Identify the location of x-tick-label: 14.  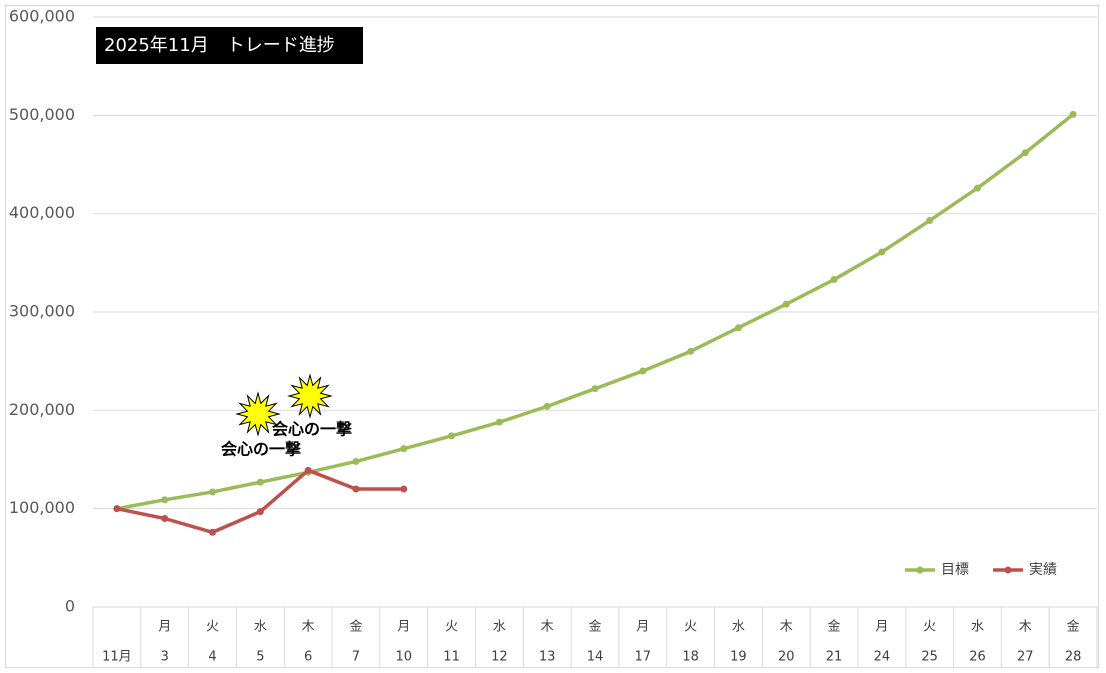
(595, 657).